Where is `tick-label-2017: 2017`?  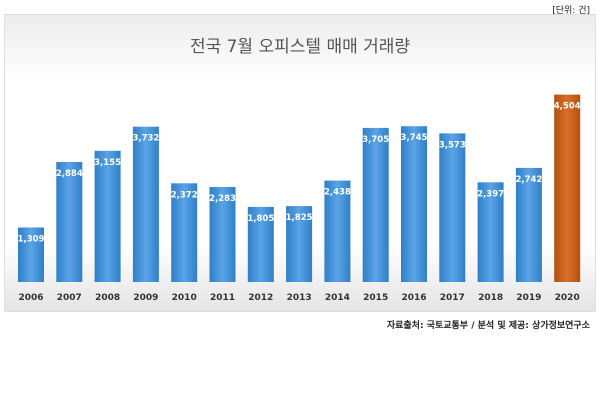
tick-label-2017: 2017 is located at coordinates (452, 298).